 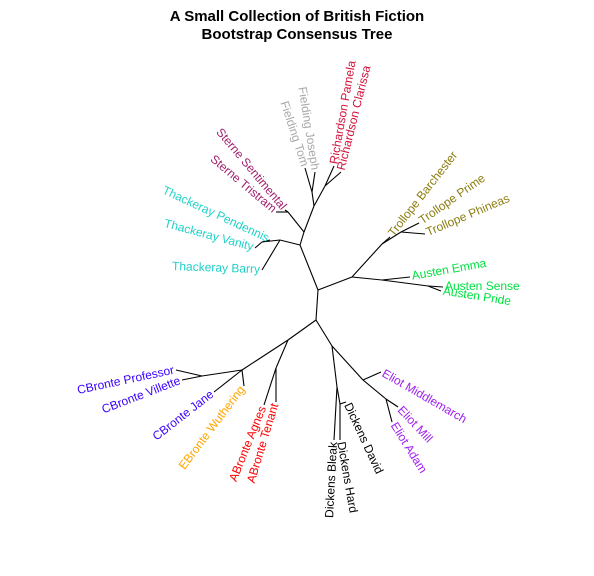 What do you see at coordinates (425, 396) in the screenshot?
I see `leaf-label: Eliot Middlemarch` at bounding box center [425, 396].